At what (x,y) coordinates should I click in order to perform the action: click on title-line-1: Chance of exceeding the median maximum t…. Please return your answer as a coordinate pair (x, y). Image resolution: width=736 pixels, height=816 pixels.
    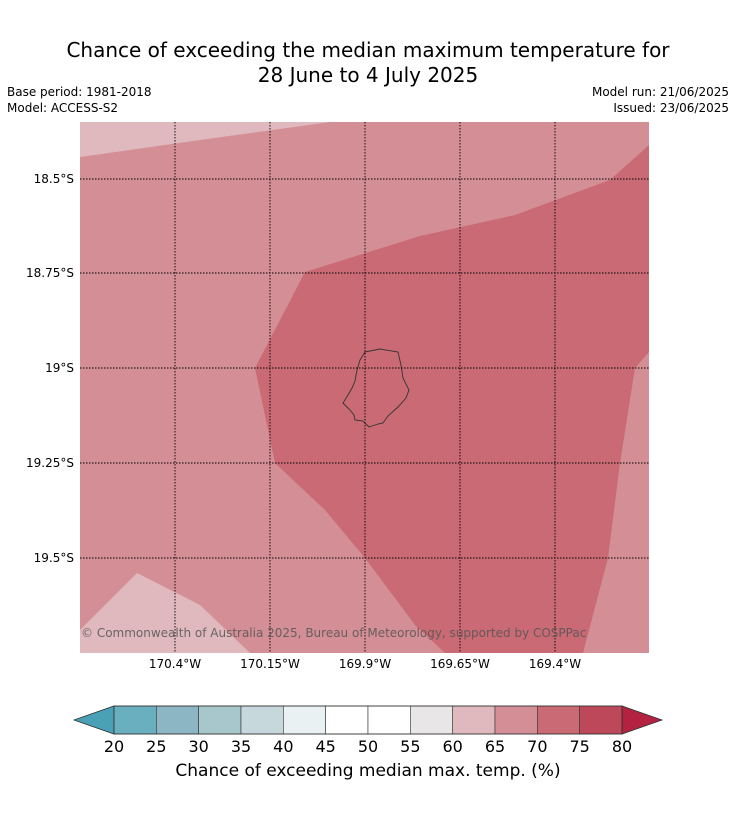
    Looking at the image, I should click on (368, 50).